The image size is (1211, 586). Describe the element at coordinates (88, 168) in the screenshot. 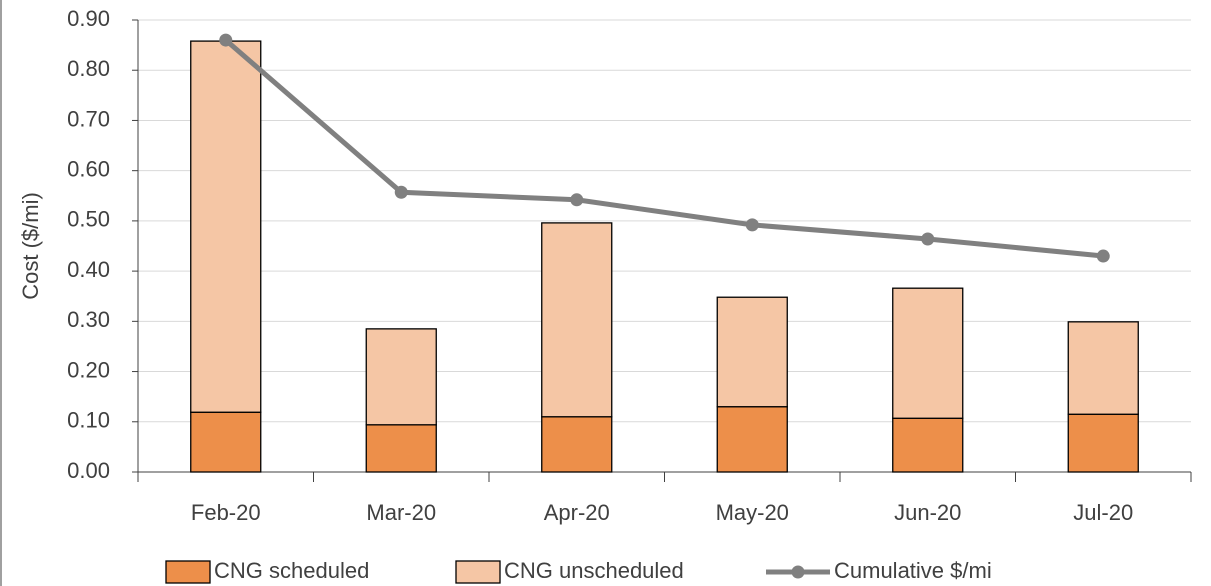

I see `y-tick-label: 0.60` at that location.